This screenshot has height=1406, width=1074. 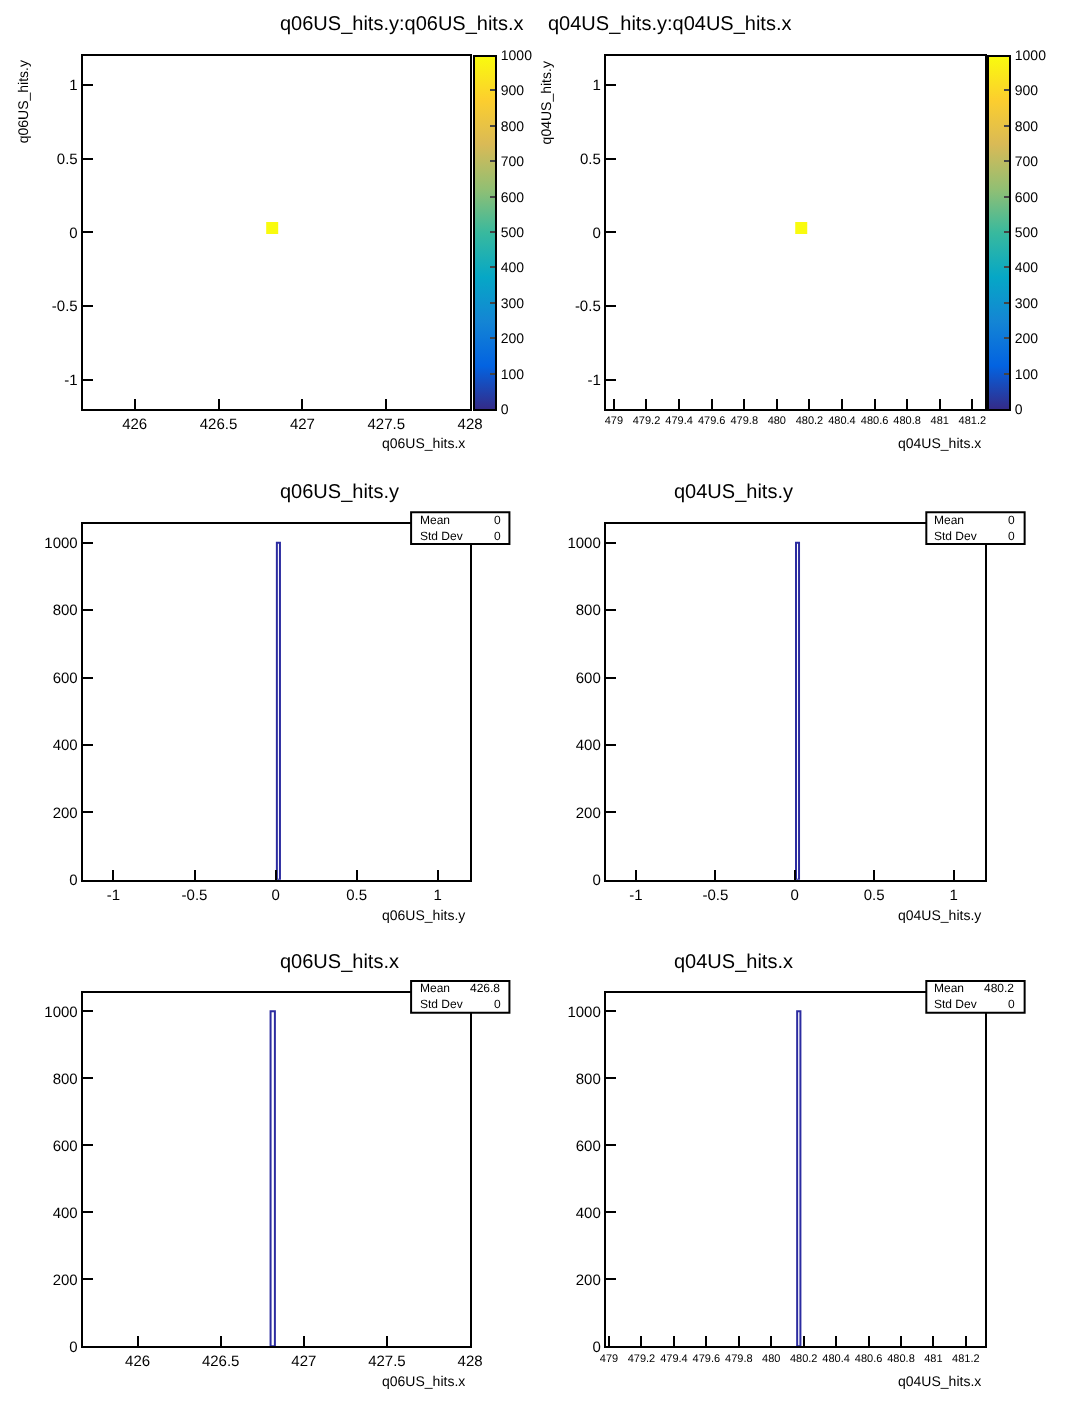 I want to click on chart-title: q04US_hits.x, so click(x=733, y=963).